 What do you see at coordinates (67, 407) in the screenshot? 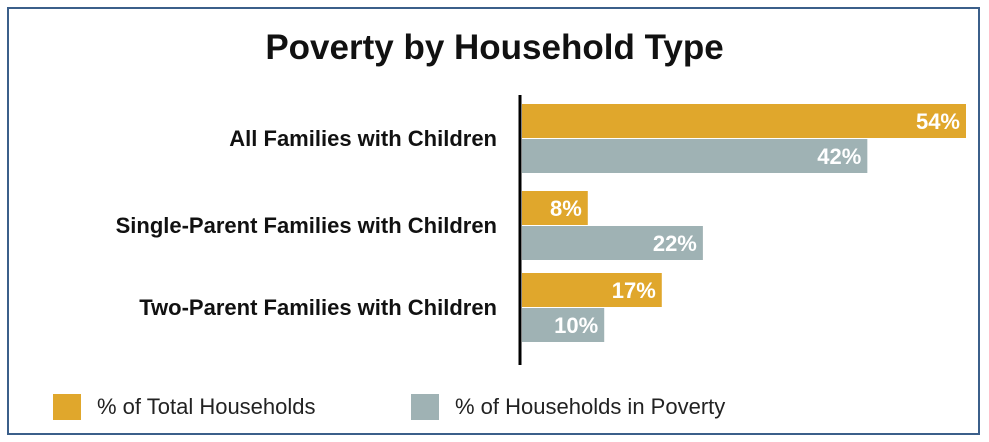
I see `legend-swatch-total` at bounding box center [67, 407].